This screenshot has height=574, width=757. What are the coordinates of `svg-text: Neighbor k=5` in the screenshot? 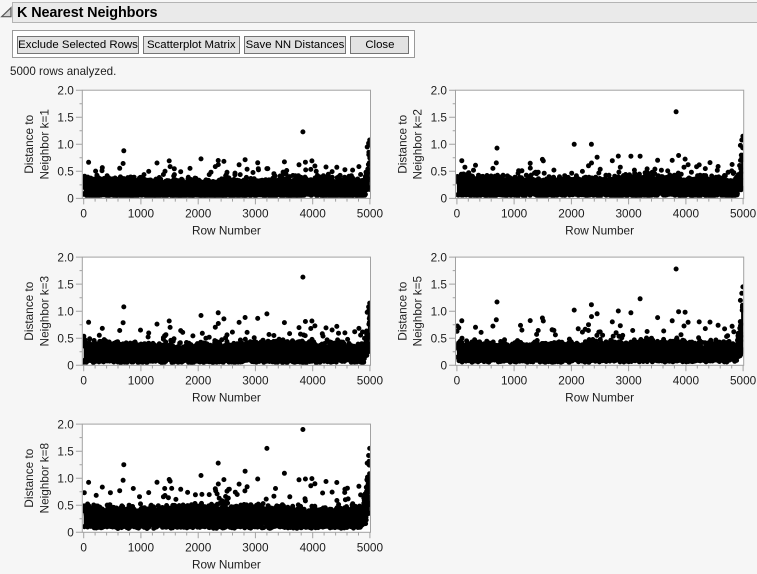 It's located at (418, 311).